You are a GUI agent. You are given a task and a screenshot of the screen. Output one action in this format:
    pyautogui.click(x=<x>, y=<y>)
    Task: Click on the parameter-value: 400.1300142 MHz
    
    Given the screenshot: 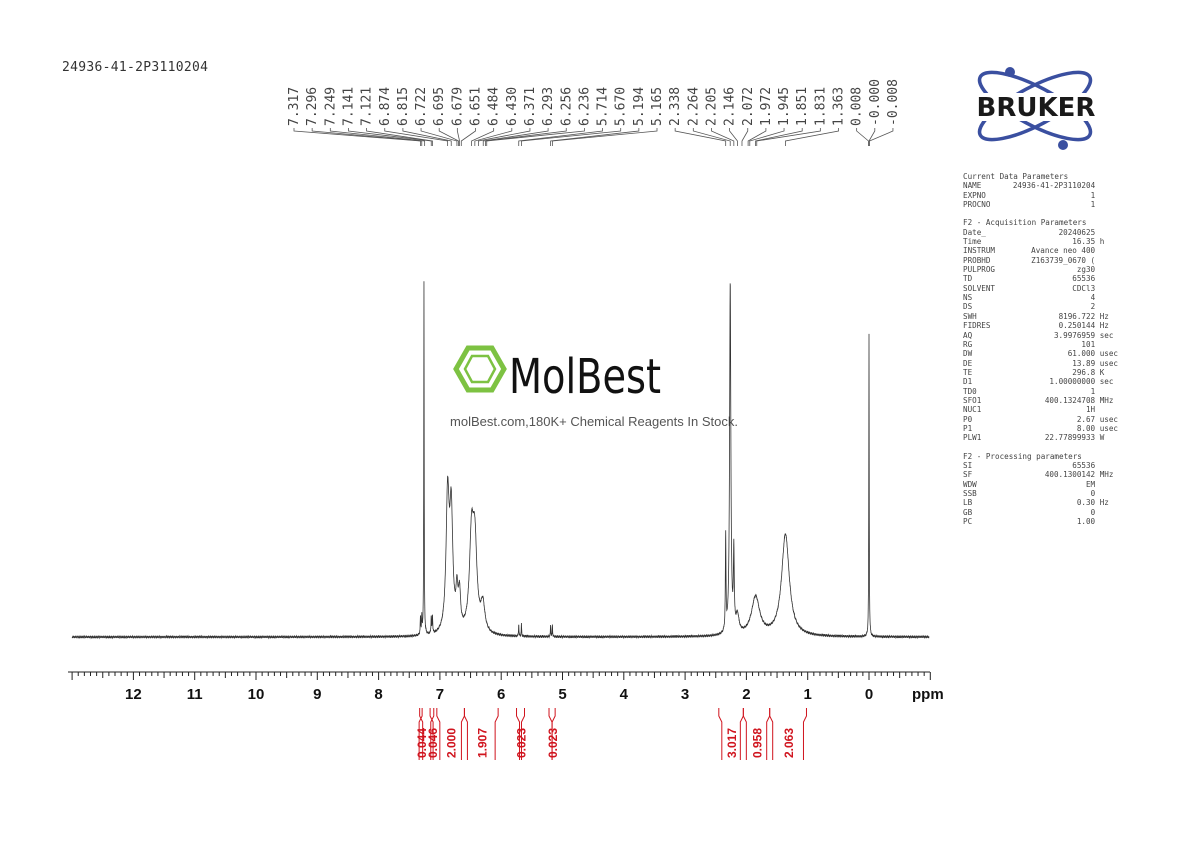 What is the action you would take?
    pyautogui.click(x=1081, y=475)
    